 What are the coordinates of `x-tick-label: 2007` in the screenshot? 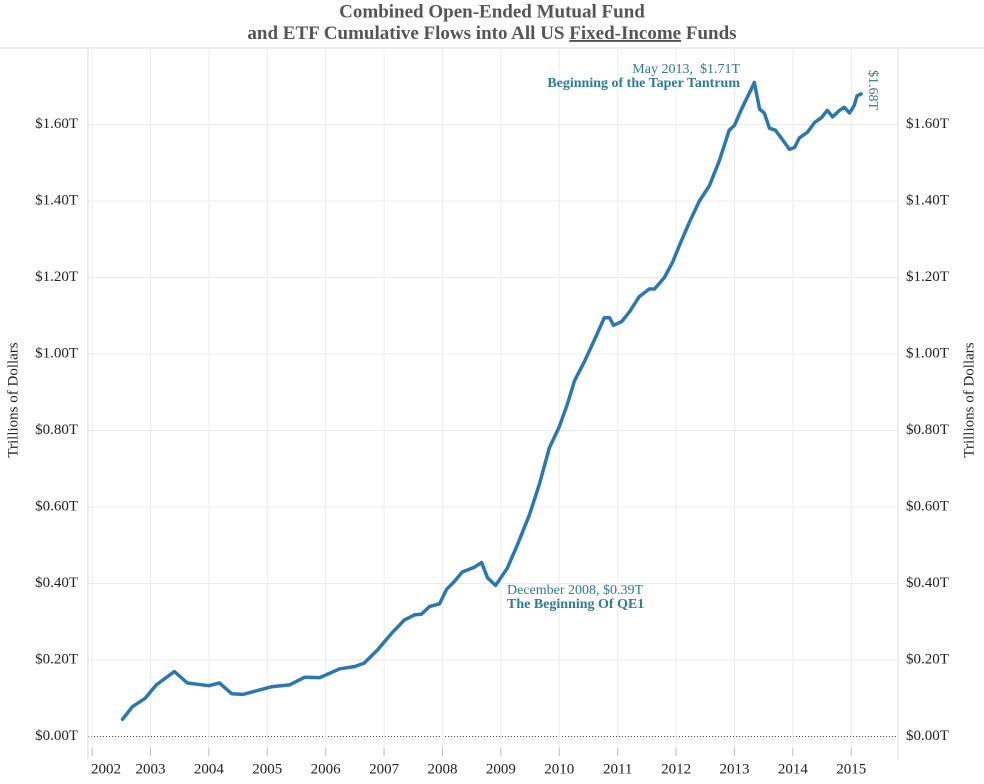 It's located at (384, 769).